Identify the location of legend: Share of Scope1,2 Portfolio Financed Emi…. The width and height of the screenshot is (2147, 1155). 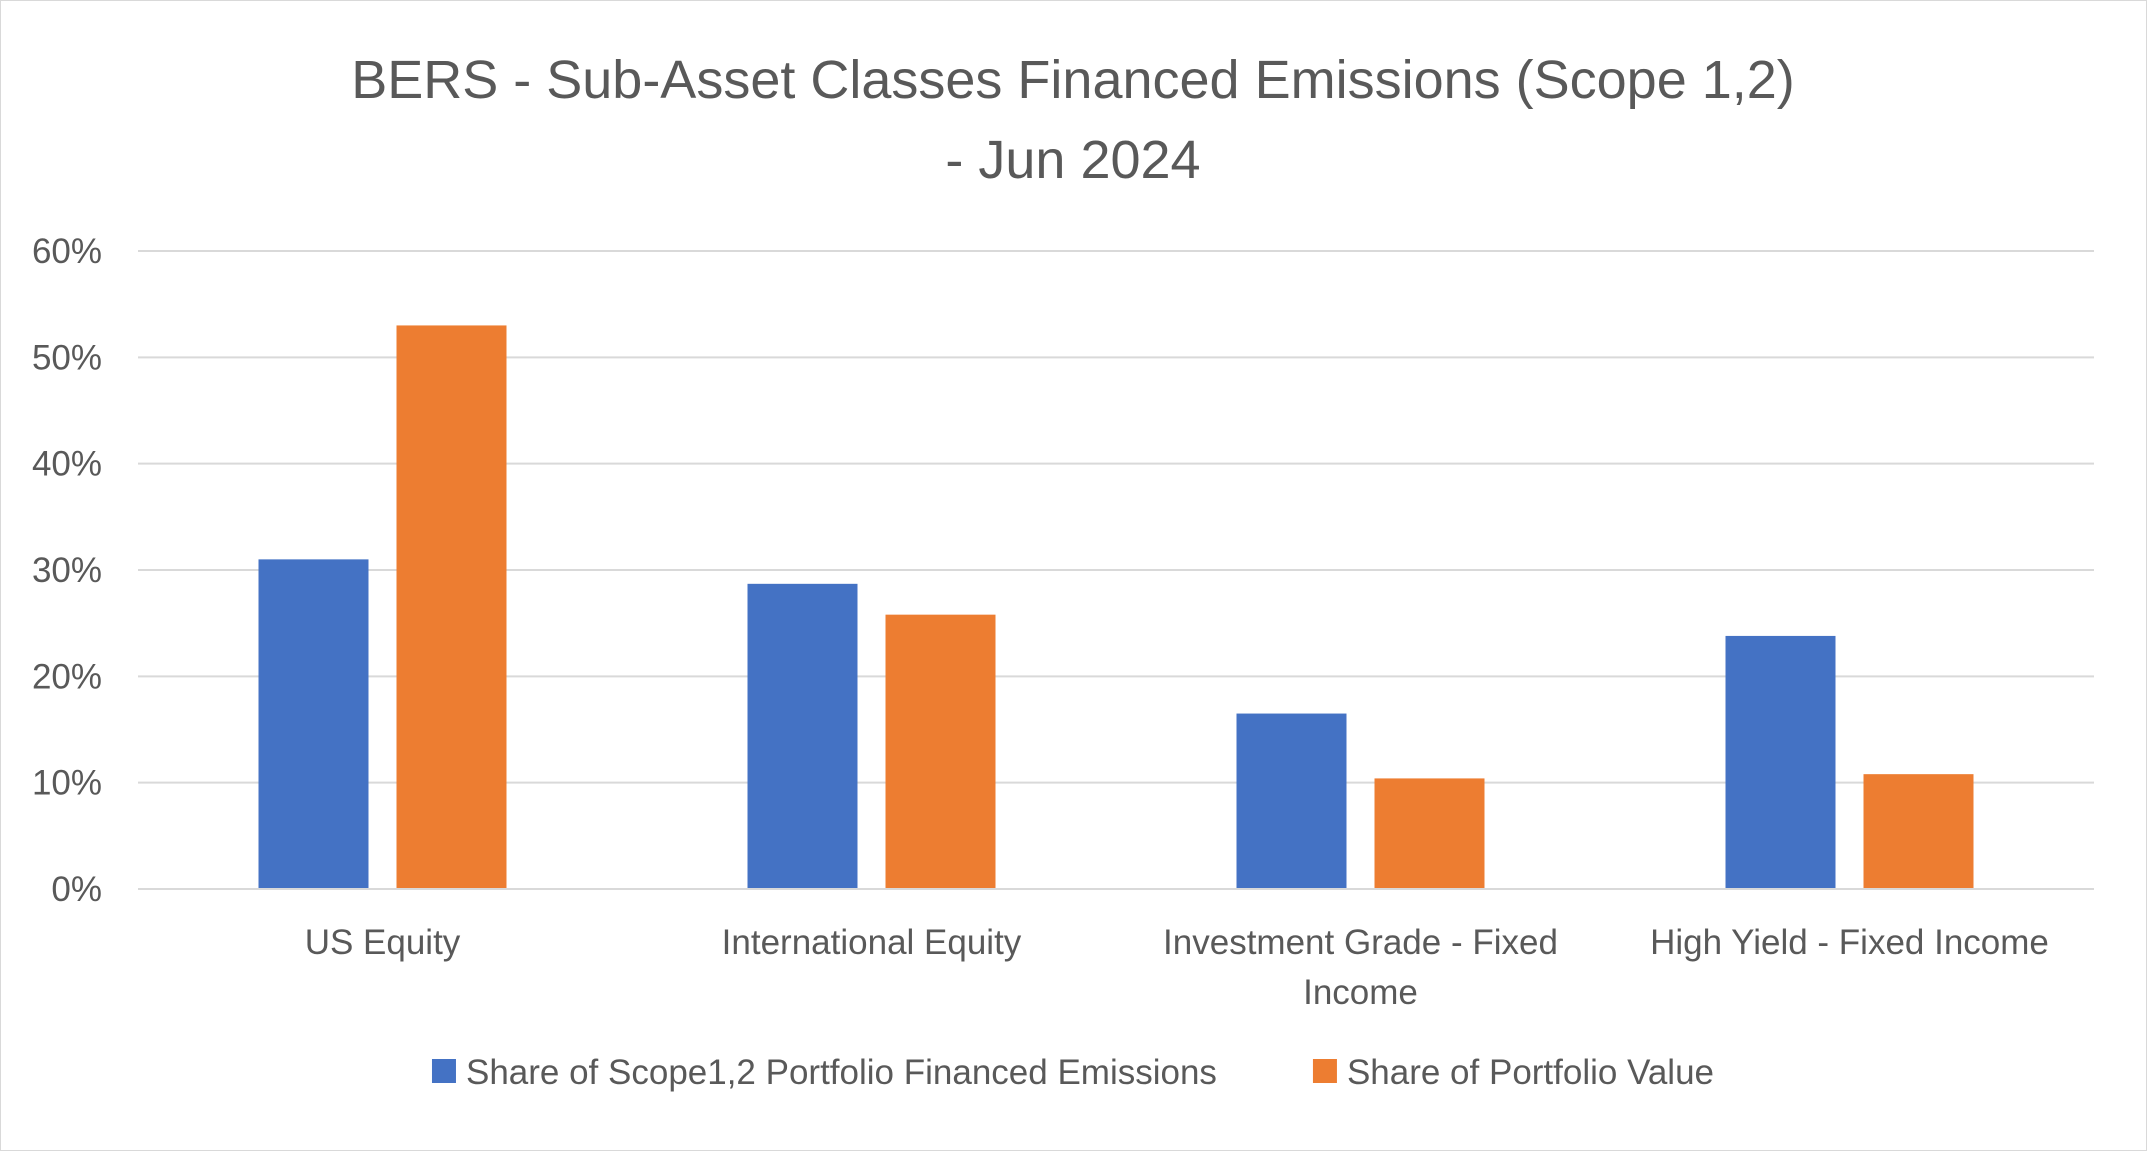
(1072, 1072).